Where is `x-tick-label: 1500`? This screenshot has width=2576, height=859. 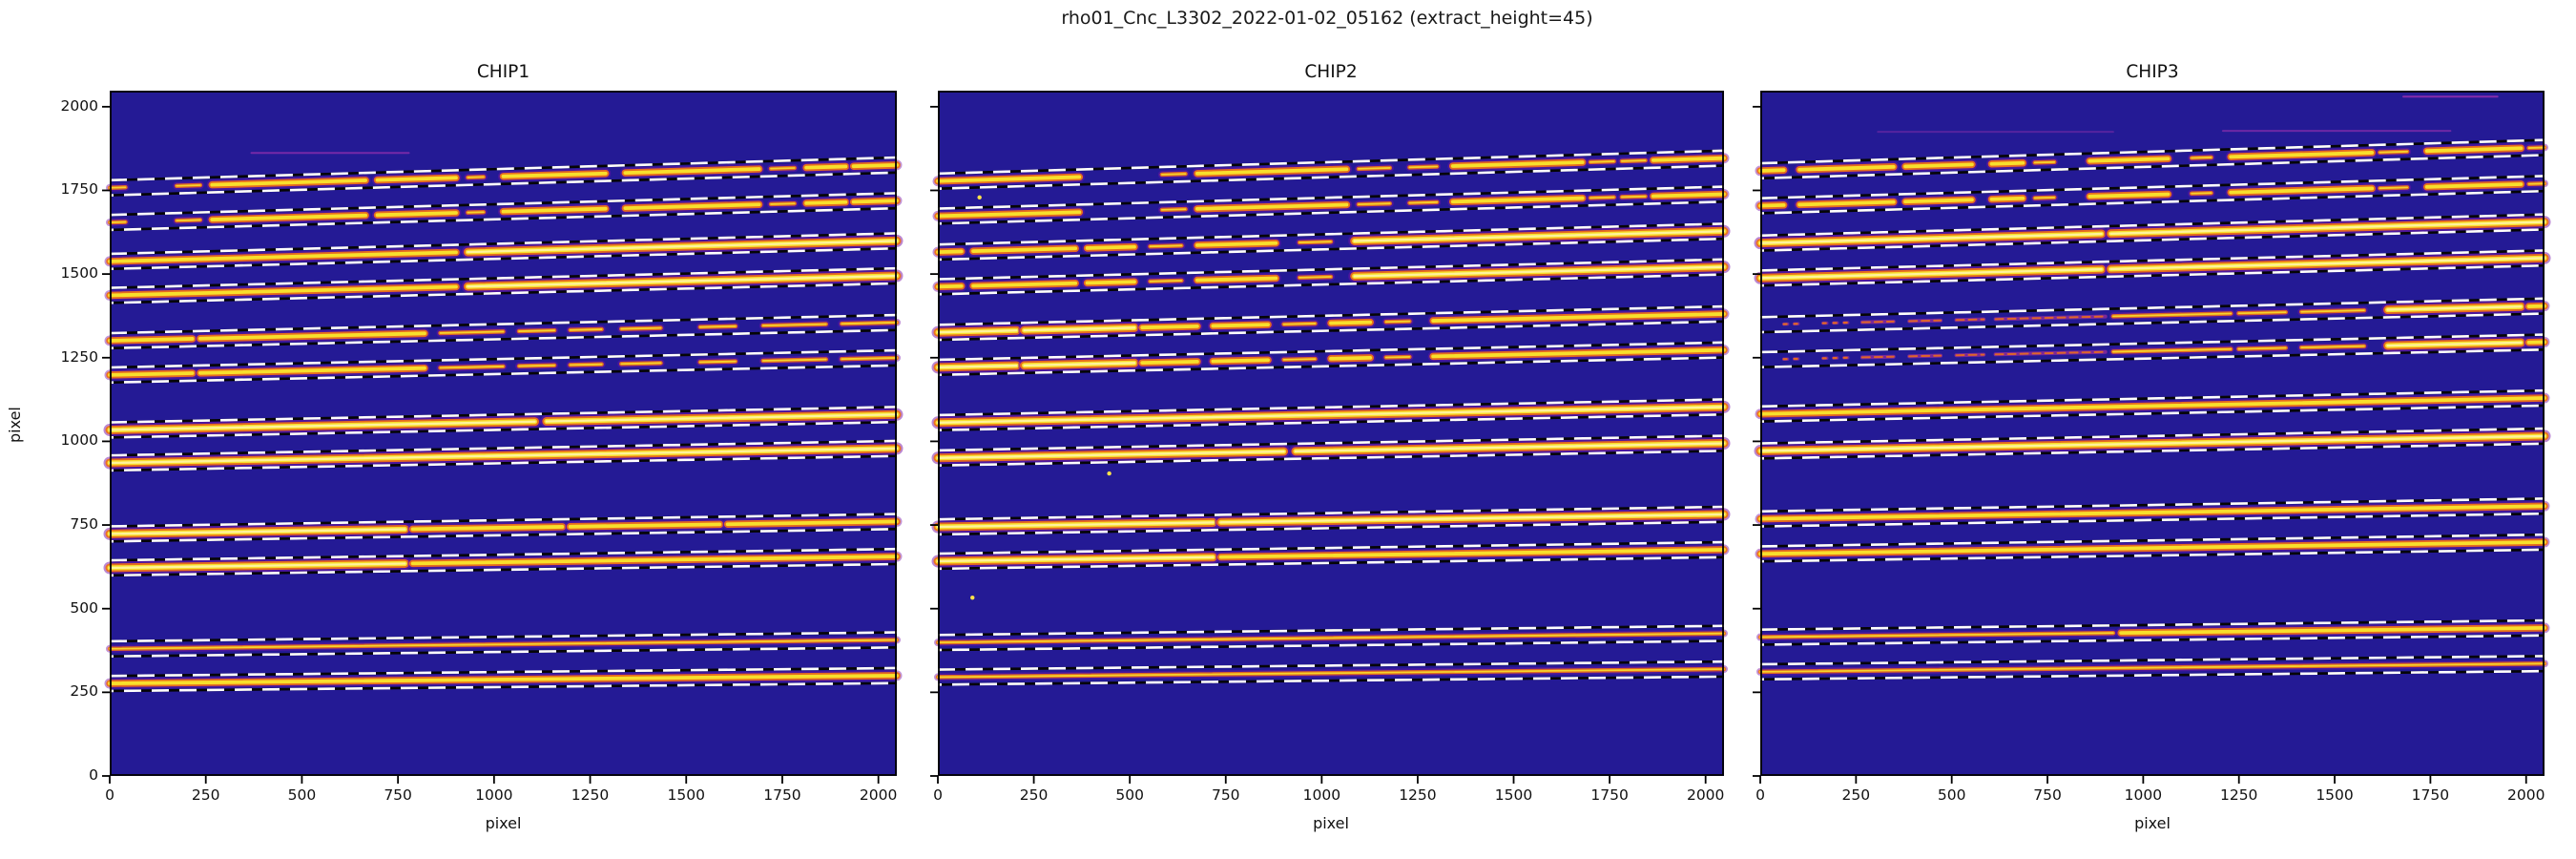 x-tick-label: 1500 is located at coordinates (1513, 795).